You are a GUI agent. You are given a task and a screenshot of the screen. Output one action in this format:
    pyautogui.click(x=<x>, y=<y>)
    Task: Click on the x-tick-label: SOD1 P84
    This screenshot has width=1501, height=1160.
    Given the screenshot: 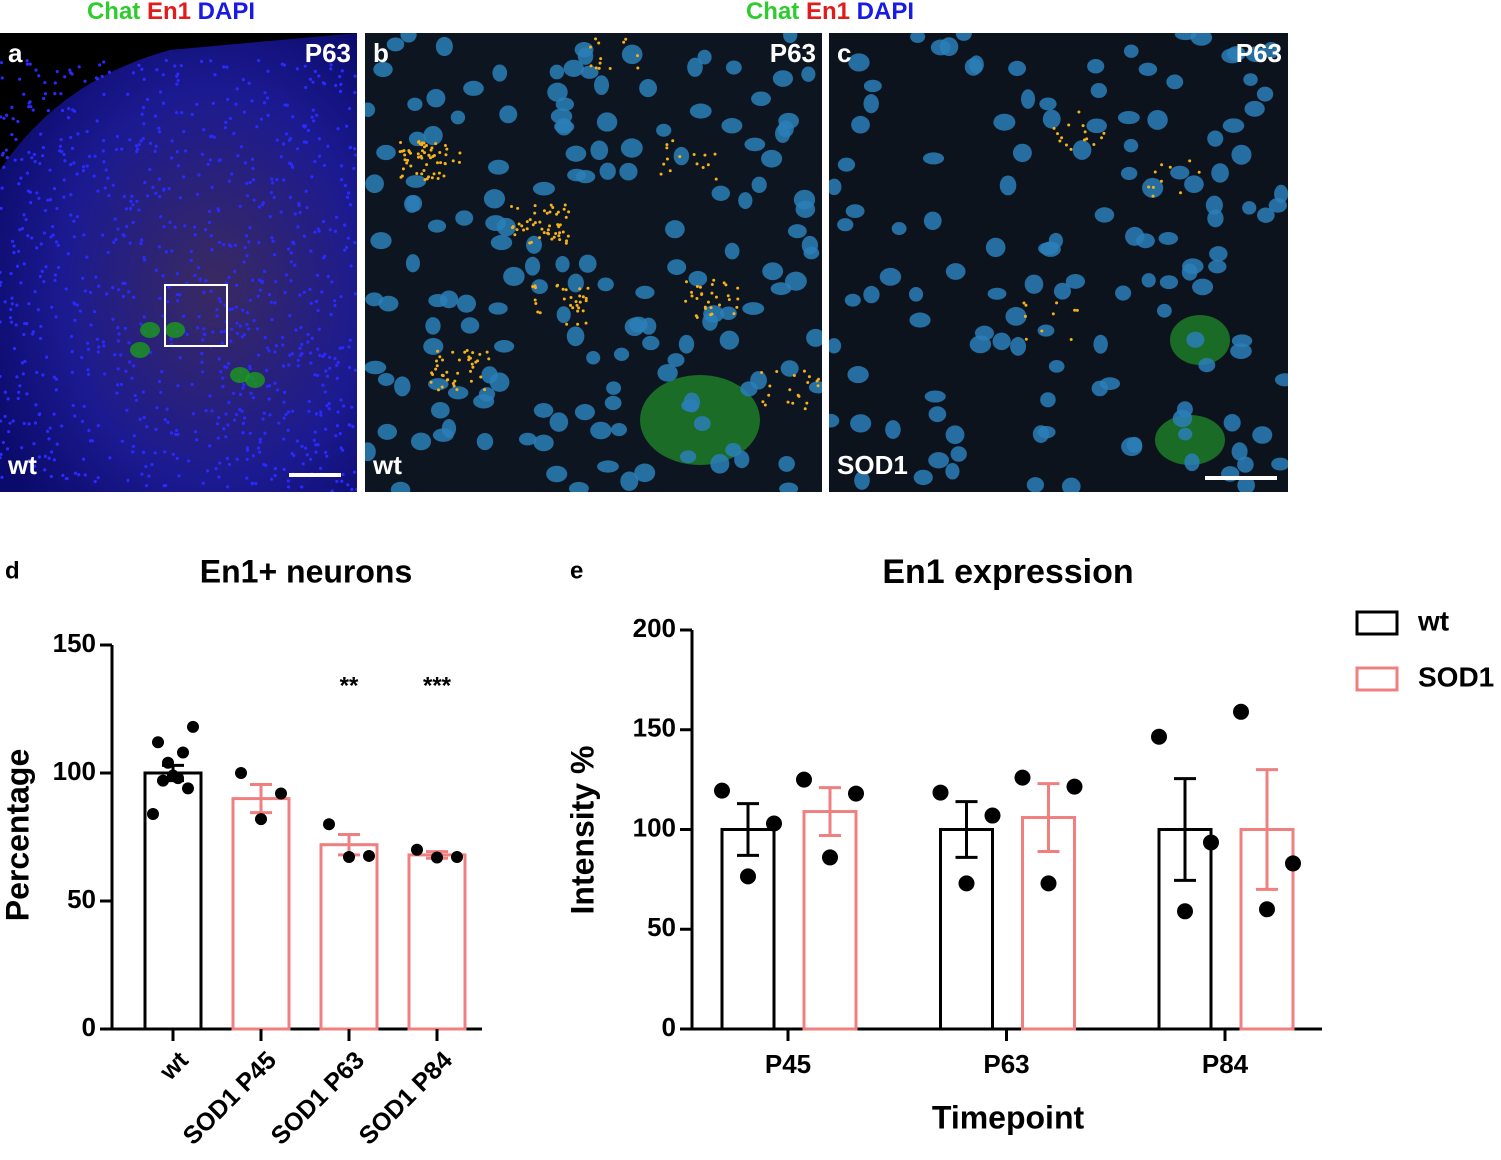 What is the action you would take?
    pyautogui.click(x=406, y=1098)
    